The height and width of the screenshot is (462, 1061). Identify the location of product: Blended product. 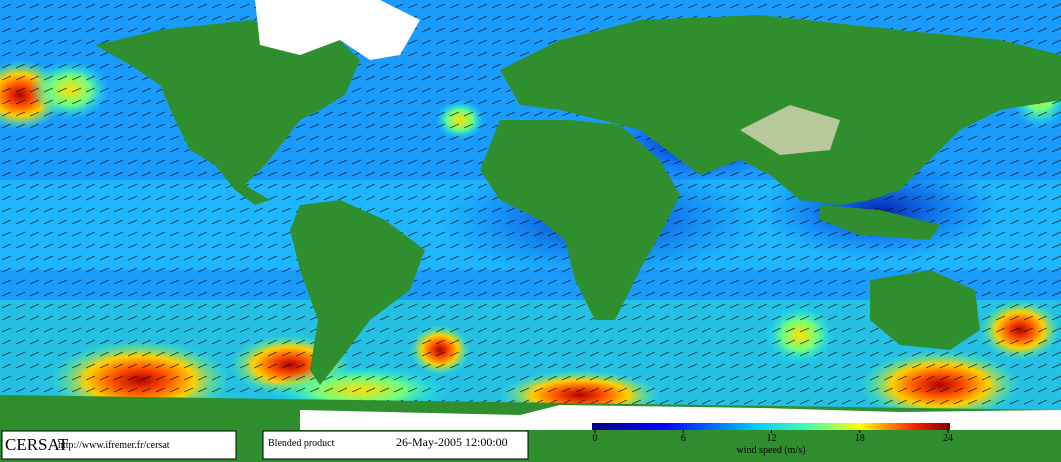
(301, 443).